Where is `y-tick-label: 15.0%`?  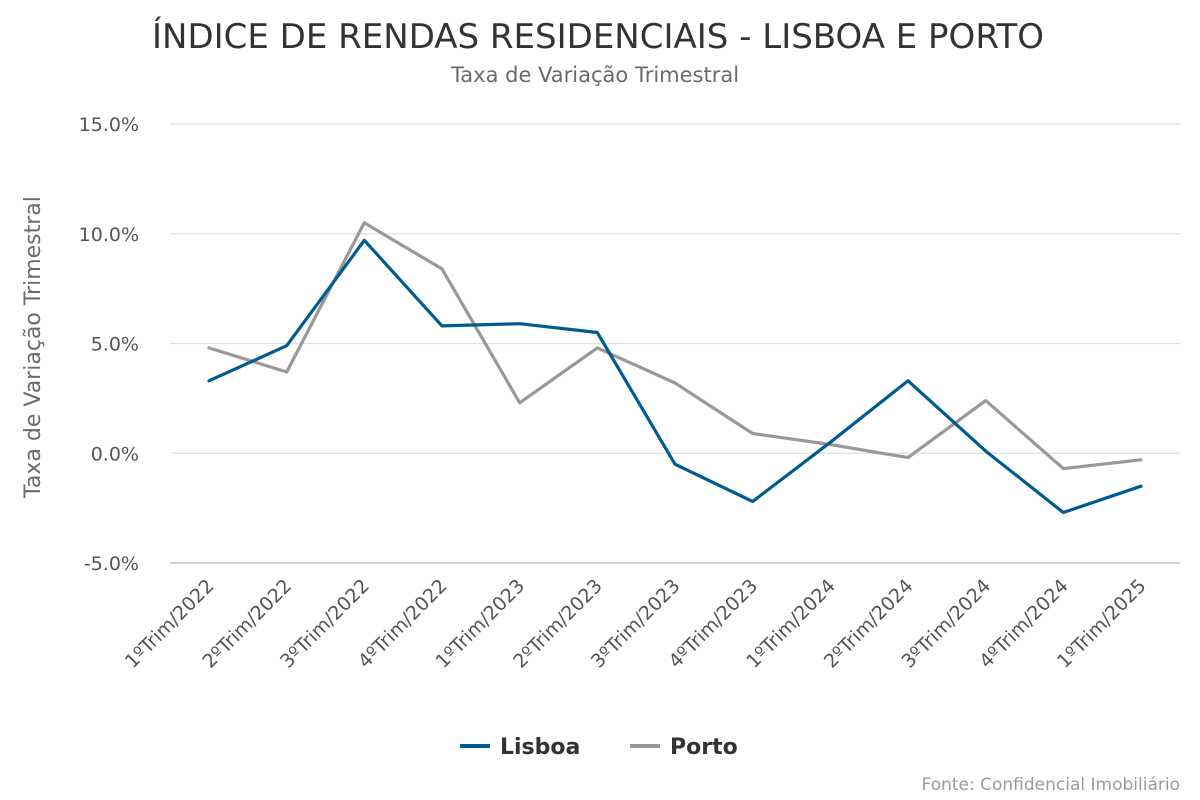 y-tick-label: 15.0% is located at coordinates (109, 125).